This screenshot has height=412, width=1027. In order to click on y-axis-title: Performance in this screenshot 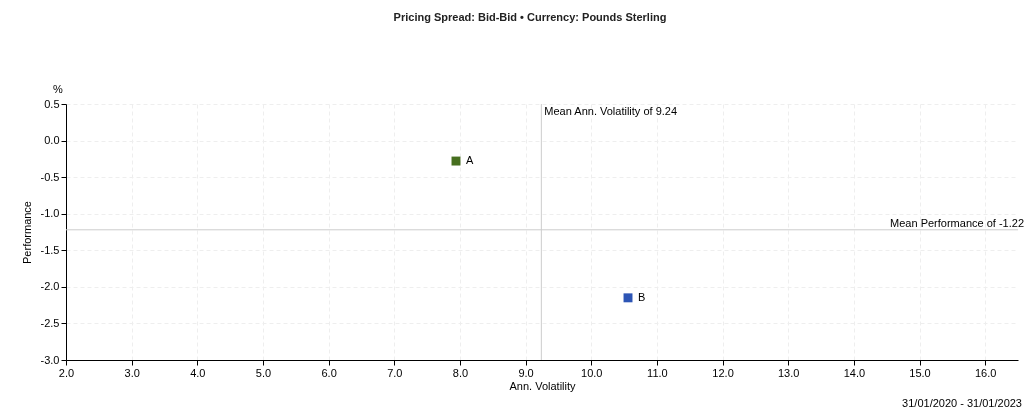, I will do `click(26, 232)`.